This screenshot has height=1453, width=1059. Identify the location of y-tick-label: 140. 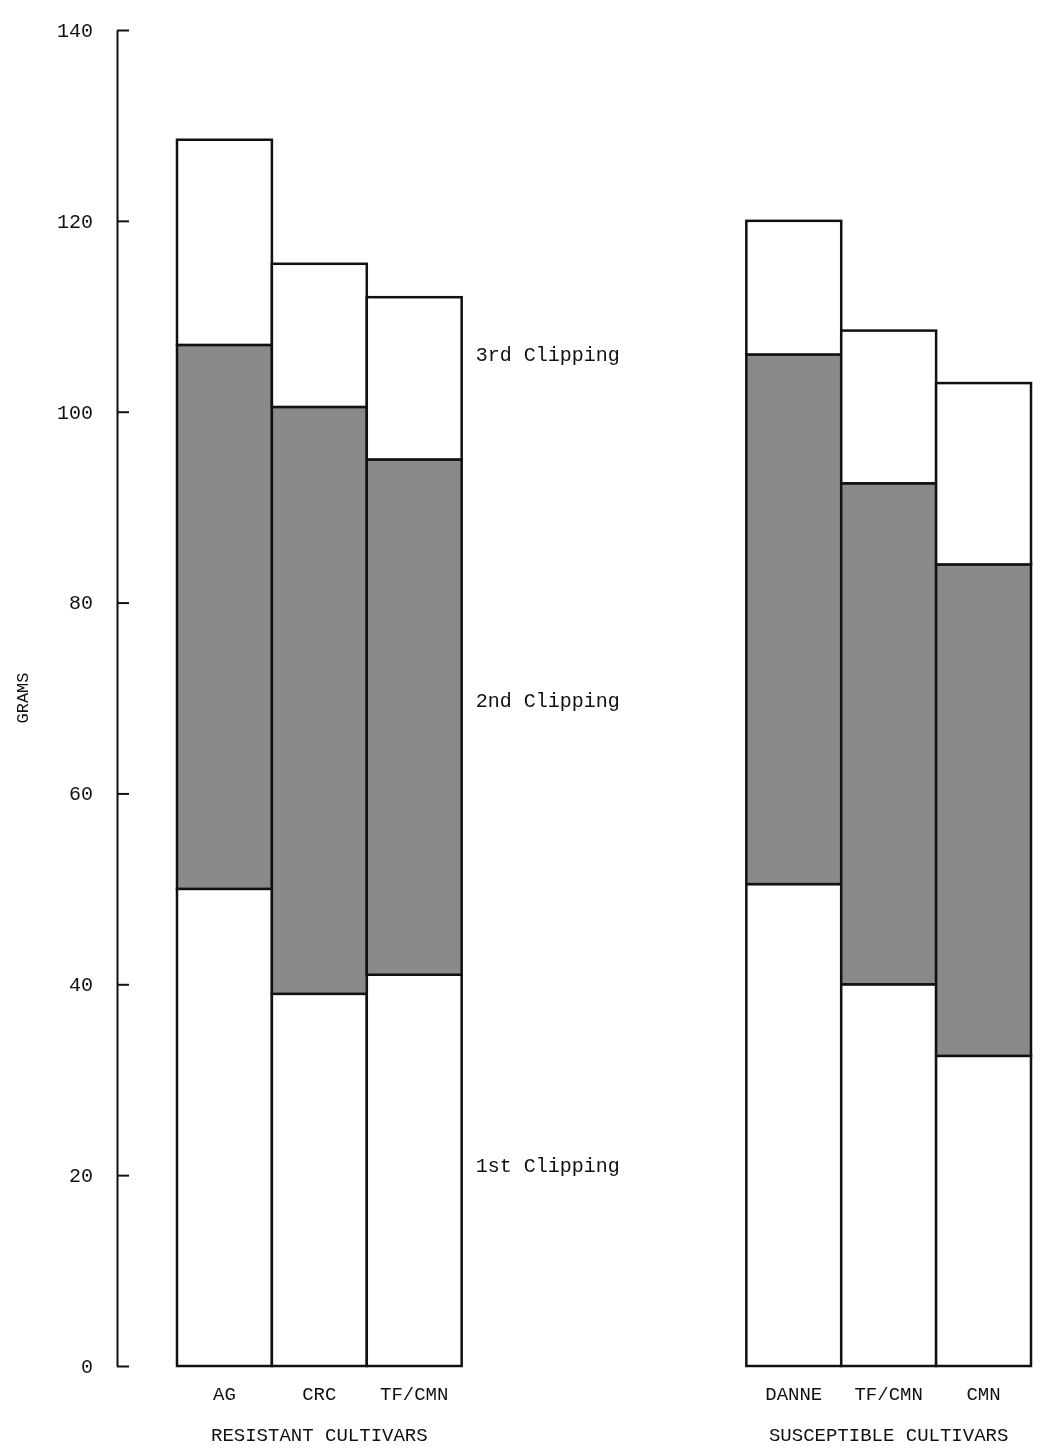
(74, 31).